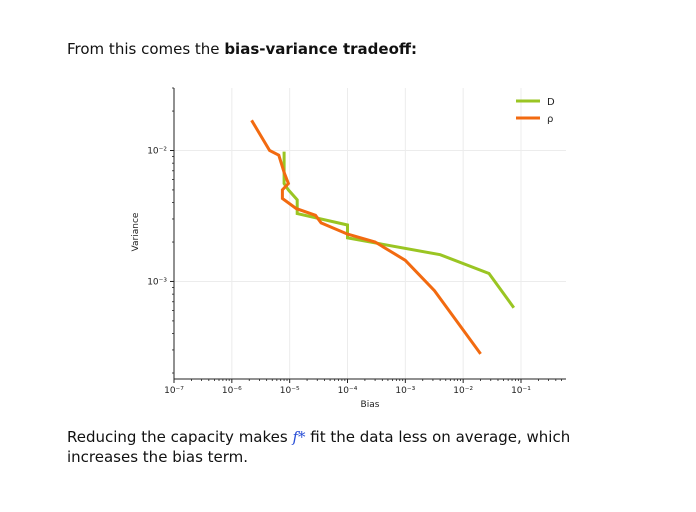  What do you see at coordinates (521, 391) in the screenshot?
I see `x-tick-label: 10⁻¹` at bounding box center [521, 391].